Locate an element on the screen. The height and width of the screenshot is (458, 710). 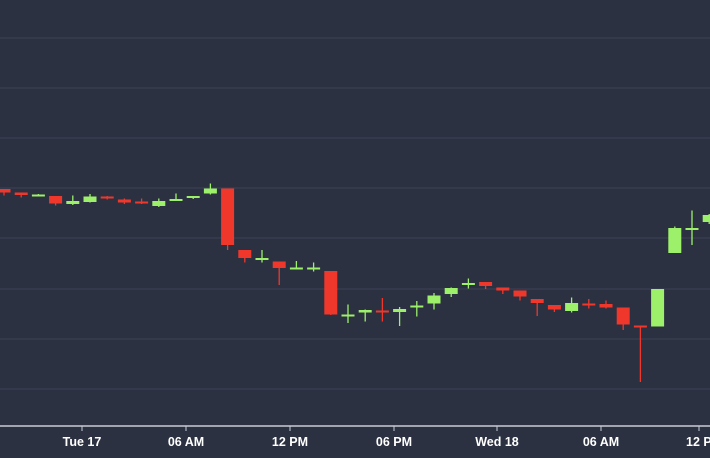
x-tick-label-4: Wed 18 is located at coordinates (497, 442).